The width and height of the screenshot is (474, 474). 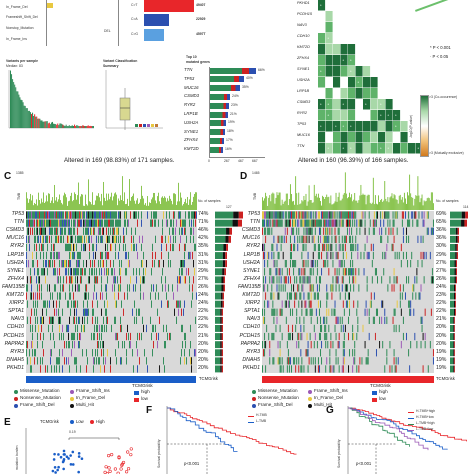 I want to click on d-legend-swatch, so click(x=310, y=406).